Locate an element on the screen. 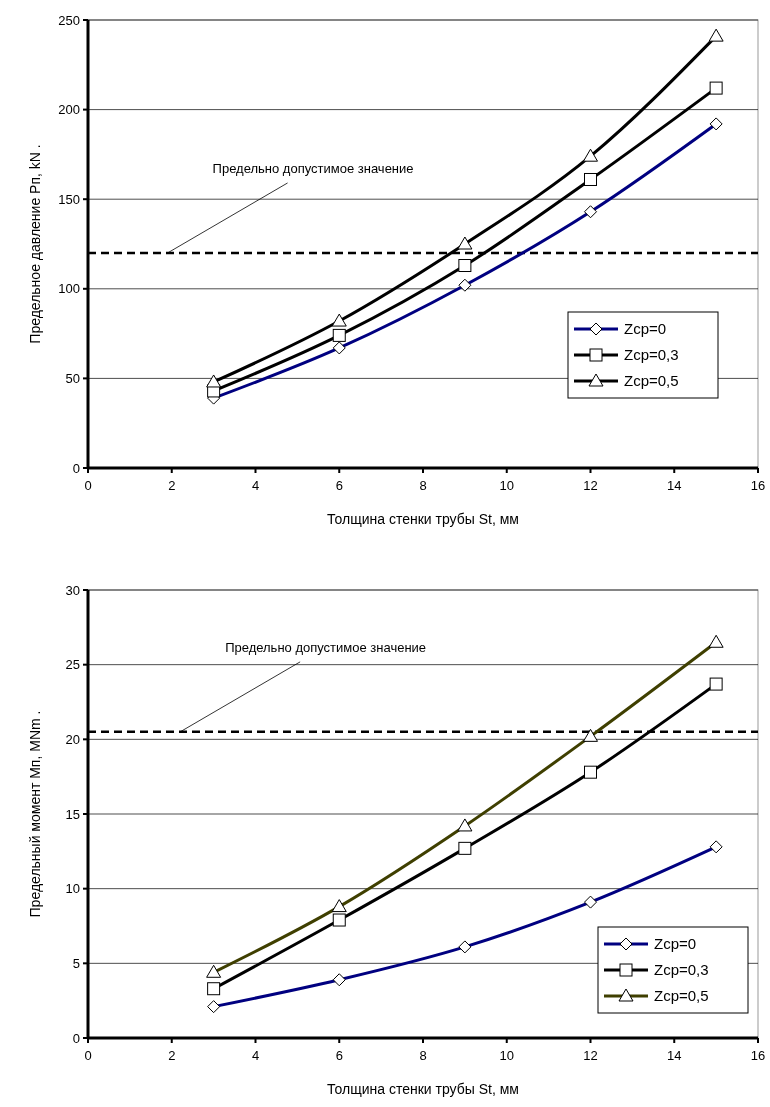  y-tick-label: 100 is located at coordinates (69, 289).